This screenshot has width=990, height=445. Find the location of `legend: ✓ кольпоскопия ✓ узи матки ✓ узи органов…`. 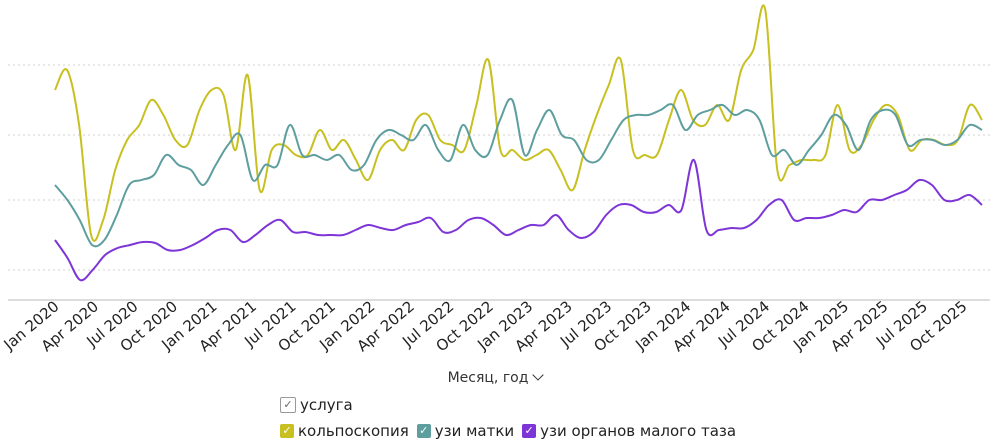

legend: ✓ кольпоскопия ✓ узи матки ✓ узи органов… is located at coordinates (512, 431).